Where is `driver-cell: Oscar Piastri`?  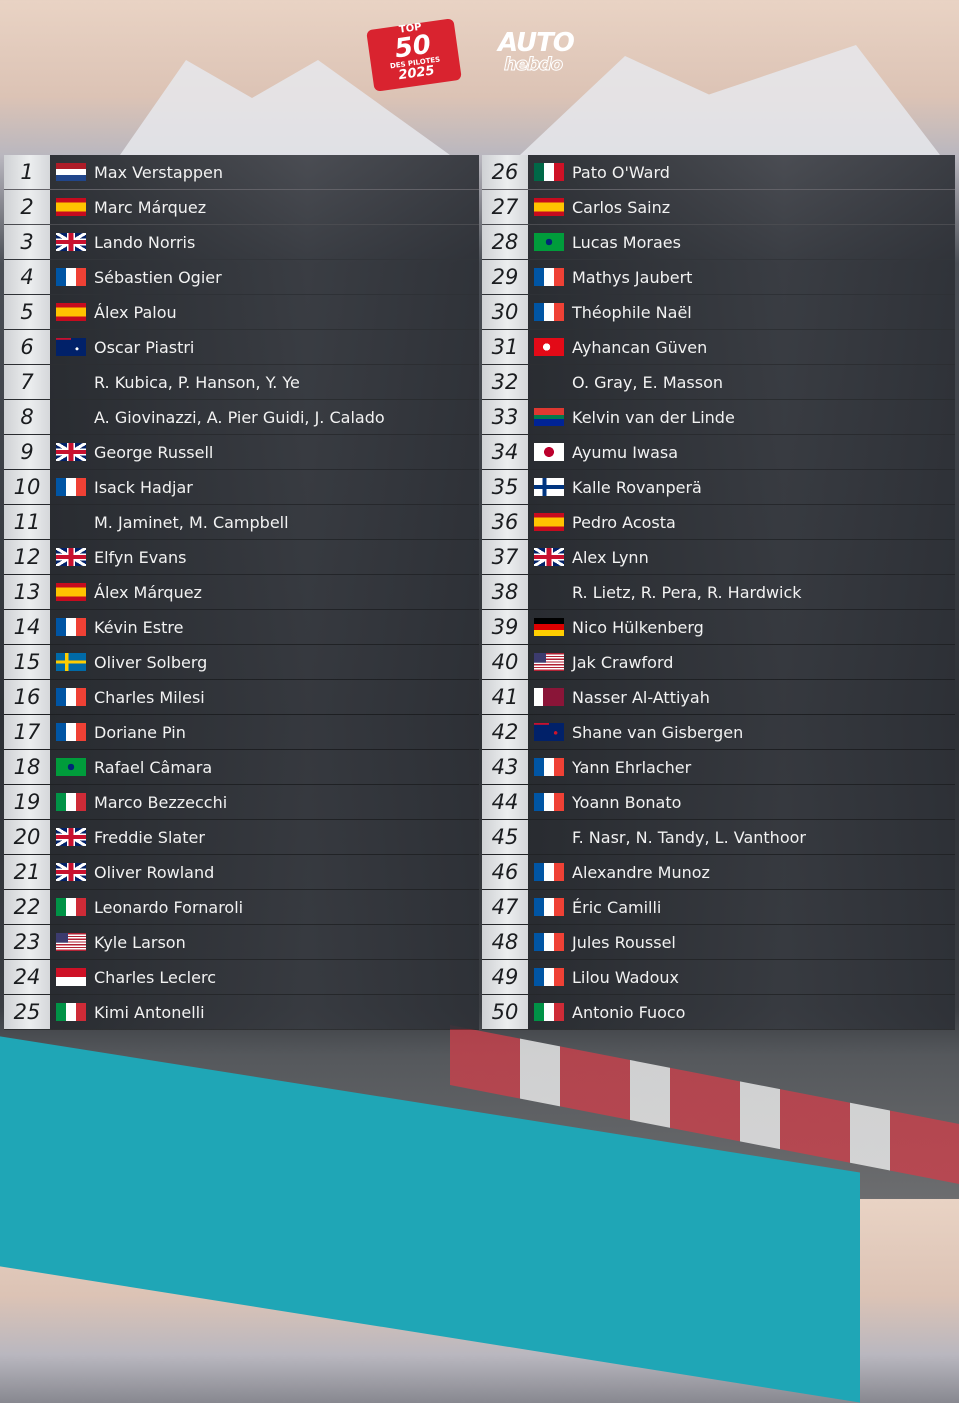
driver-cell: Oscar Piastri is located at coordinates (264, 347).